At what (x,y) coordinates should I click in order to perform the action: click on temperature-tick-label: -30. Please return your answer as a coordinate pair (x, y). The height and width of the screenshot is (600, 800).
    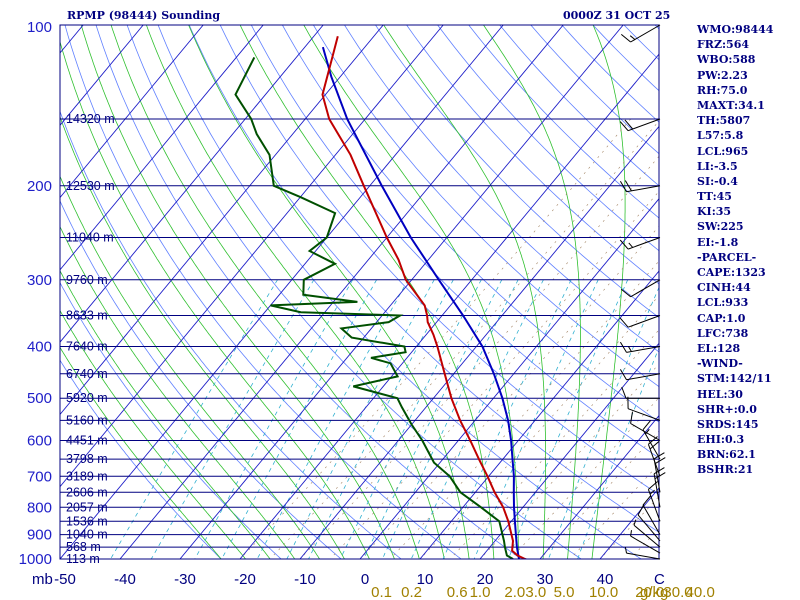
    Looking at the image, I should click on (185, 579).